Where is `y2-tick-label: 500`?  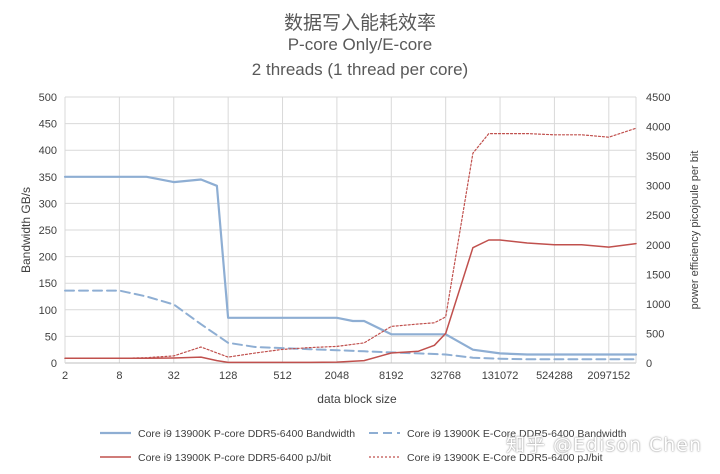
y2-tick-label: 500 is located at coordinates (655, 334).